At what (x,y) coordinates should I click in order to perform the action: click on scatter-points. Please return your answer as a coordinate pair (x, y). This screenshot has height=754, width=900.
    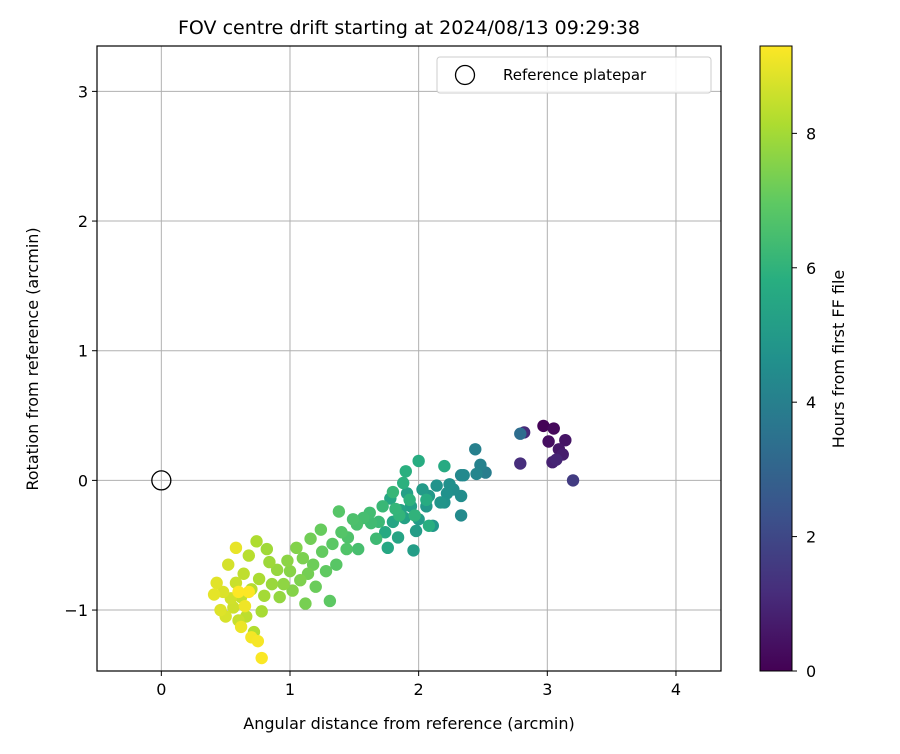
    Looking at the image, I should click on (393, 542).